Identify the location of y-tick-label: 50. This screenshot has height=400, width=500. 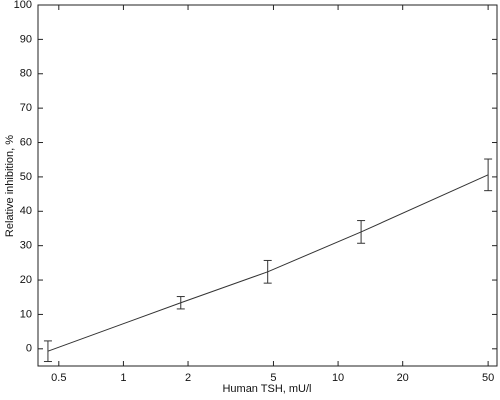
(26, 177).